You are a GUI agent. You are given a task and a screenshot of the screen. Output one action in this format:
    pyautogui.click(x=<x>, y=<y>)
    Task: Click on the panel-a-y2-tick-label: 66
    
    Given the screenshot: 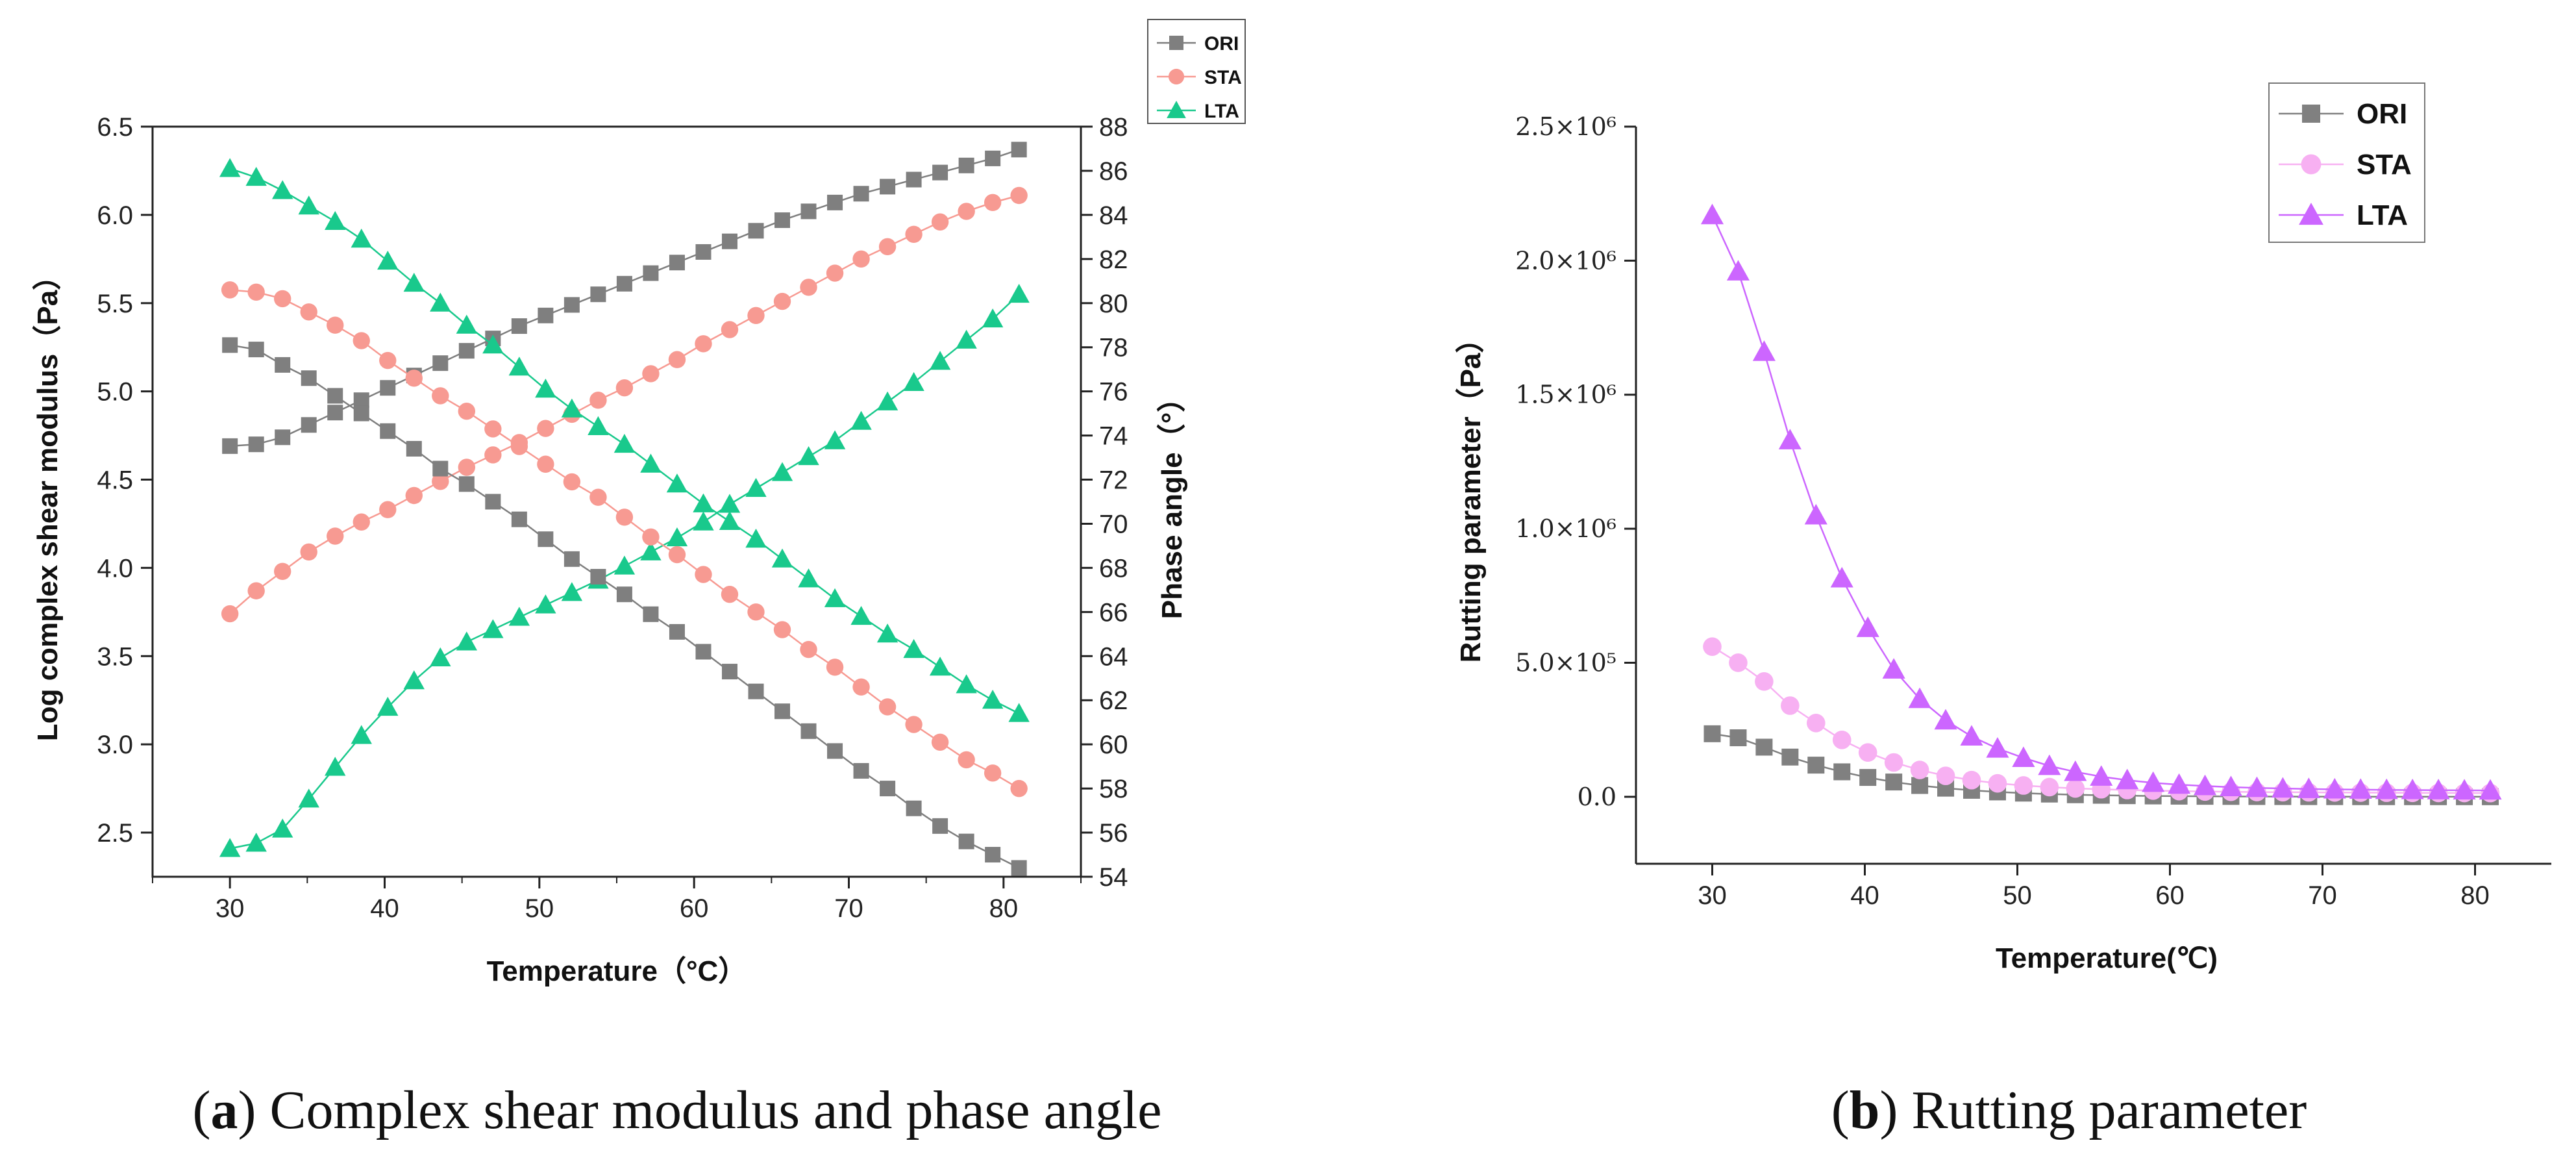 What is the action you would take?
    pyautogui.click(x=1113, y=612)
    